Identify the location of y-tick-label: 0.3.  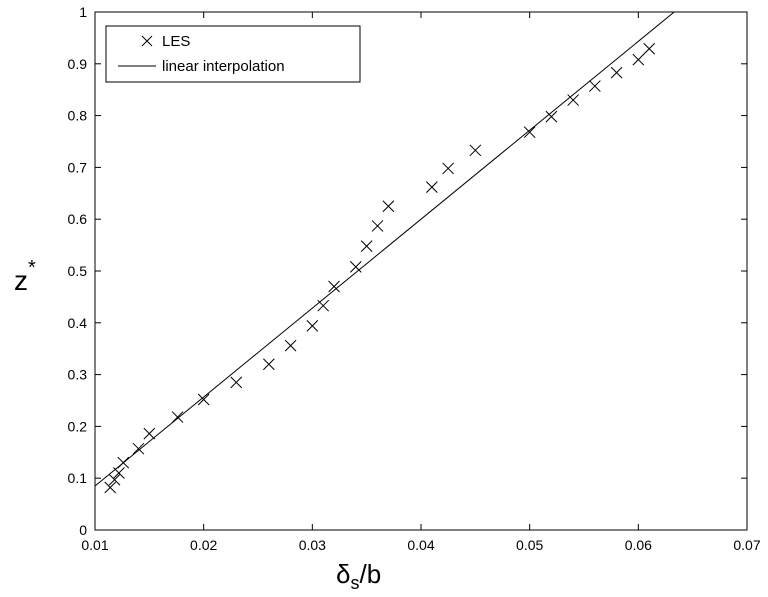
(78, 375).